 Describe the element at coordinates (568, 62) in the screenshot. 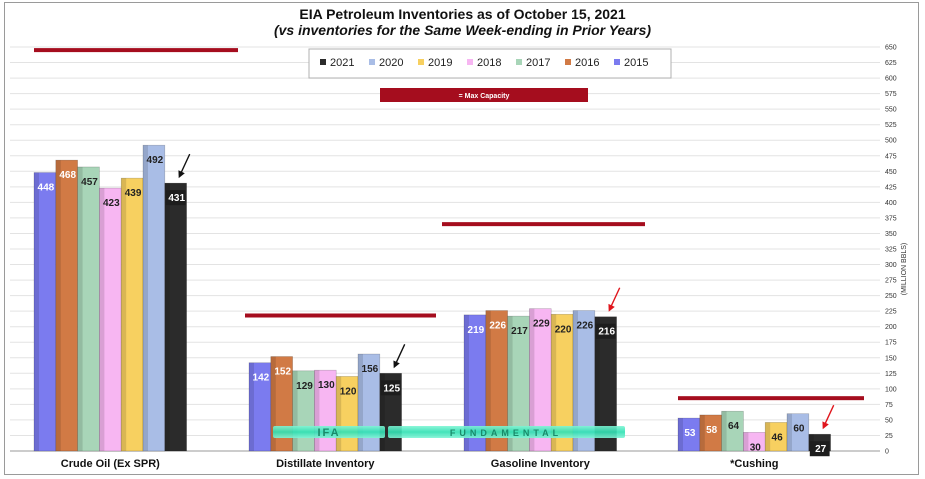

I see `legend-swatch-2016` at that location.